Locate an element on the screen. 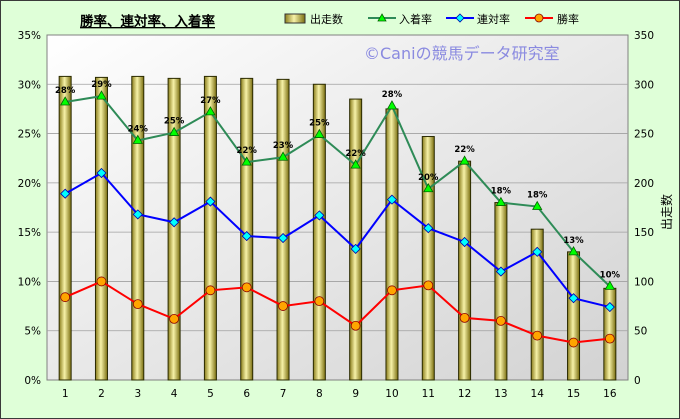  data-label: 18% is located at coordinates (501, 192).